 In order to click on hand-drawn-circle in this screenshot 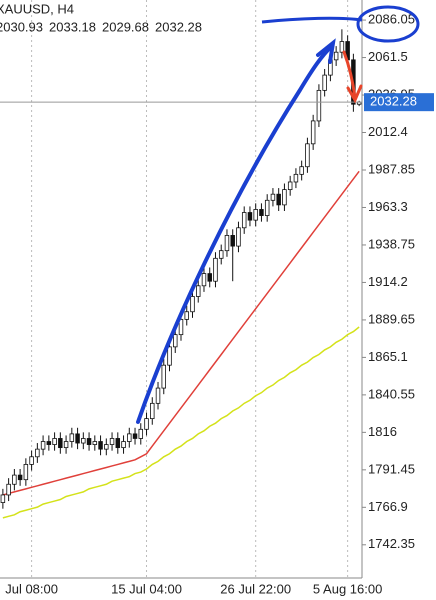, I will do `click(388, 24)`.